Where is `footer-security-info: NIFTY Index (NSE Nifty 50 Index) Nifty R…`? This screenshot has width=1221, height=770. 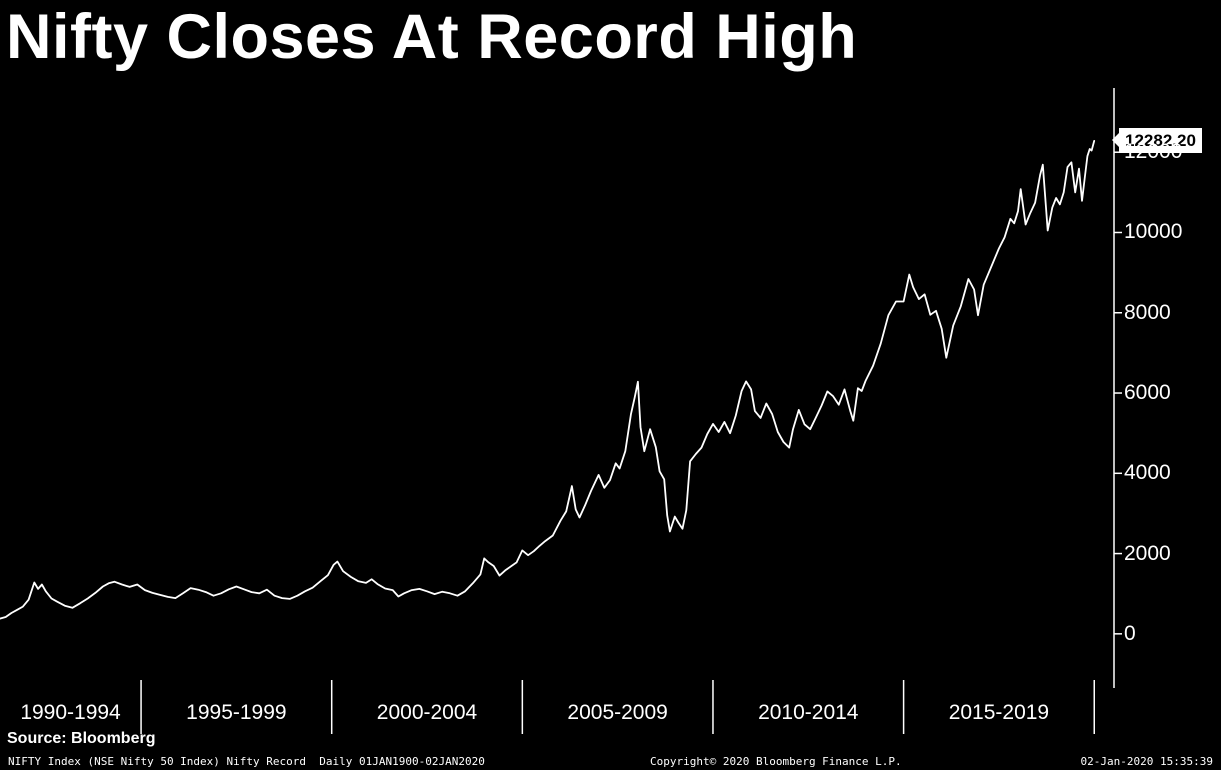 footer-security-info: NIFTY Index (NSE Nifty 50 Index) Nifty R… is located at coordinates (246, 761).